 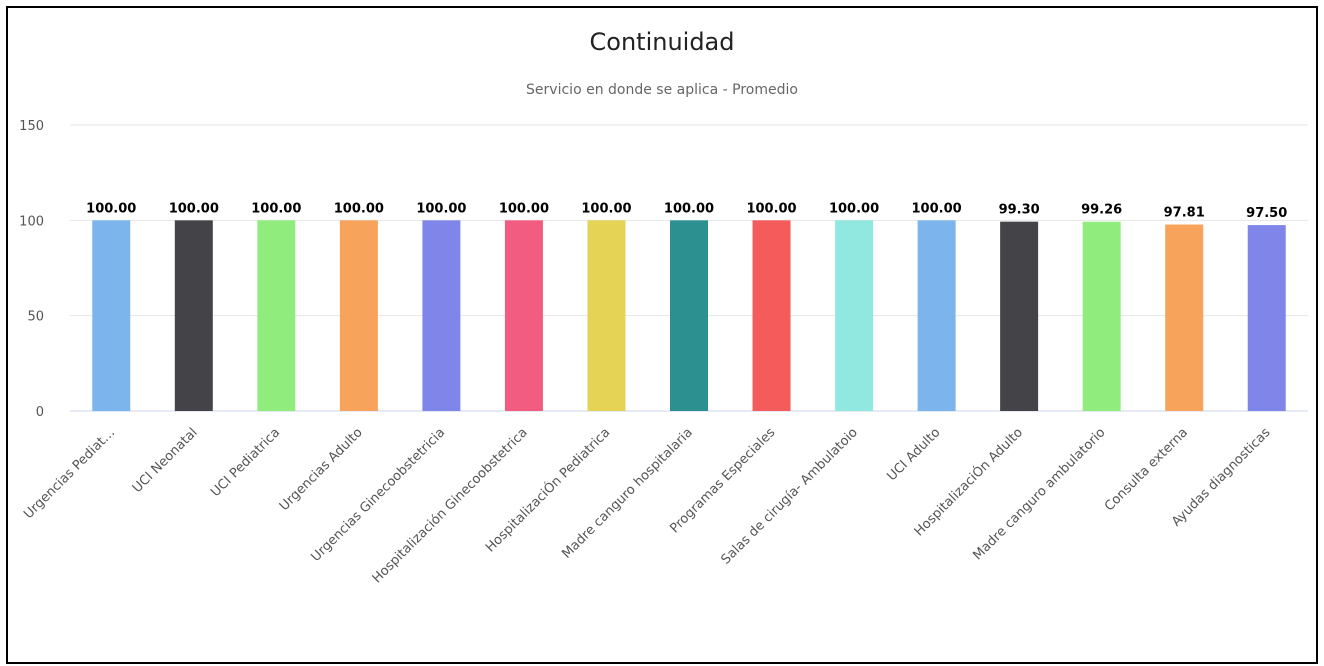 What do you see at coordinates (662, 90) in the screenshot?
I see `chart-subtitle: Servicio en donde se aplica - Promedio` at bounding box center [662, 90].